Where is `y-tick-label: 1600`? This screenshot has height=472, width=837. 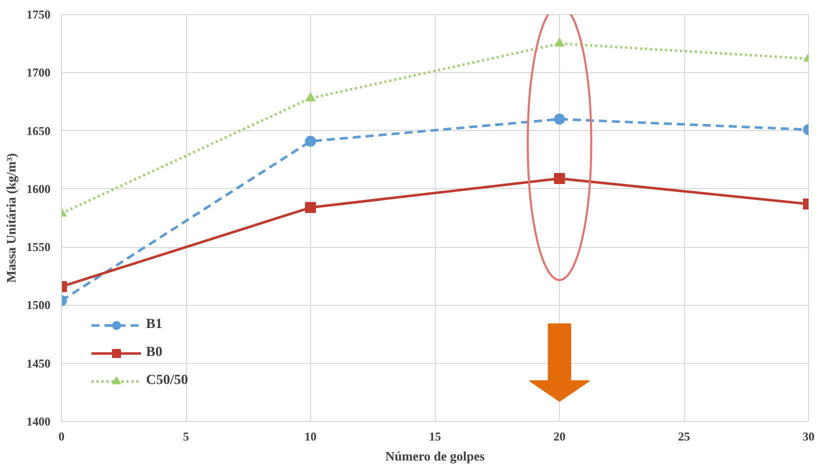 y-tick-label: 1600 is located at coordinates (38, 189).